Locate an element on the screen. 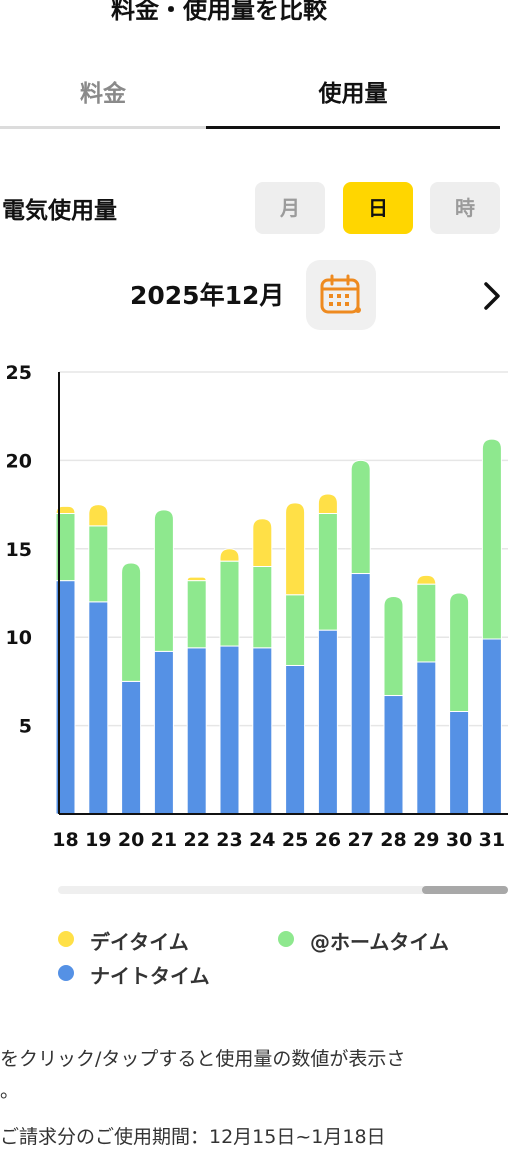 The image size is (518, 1152). x-tick-label: 25 is located at coordinates (295, 840).